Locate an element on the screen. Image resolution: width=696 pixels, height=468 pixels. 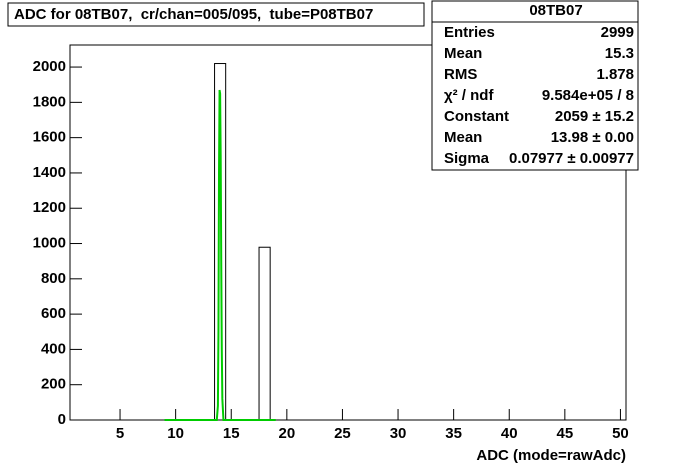
stats-value: 9.584e+05 / 8 is located at coordinates (588, 95).